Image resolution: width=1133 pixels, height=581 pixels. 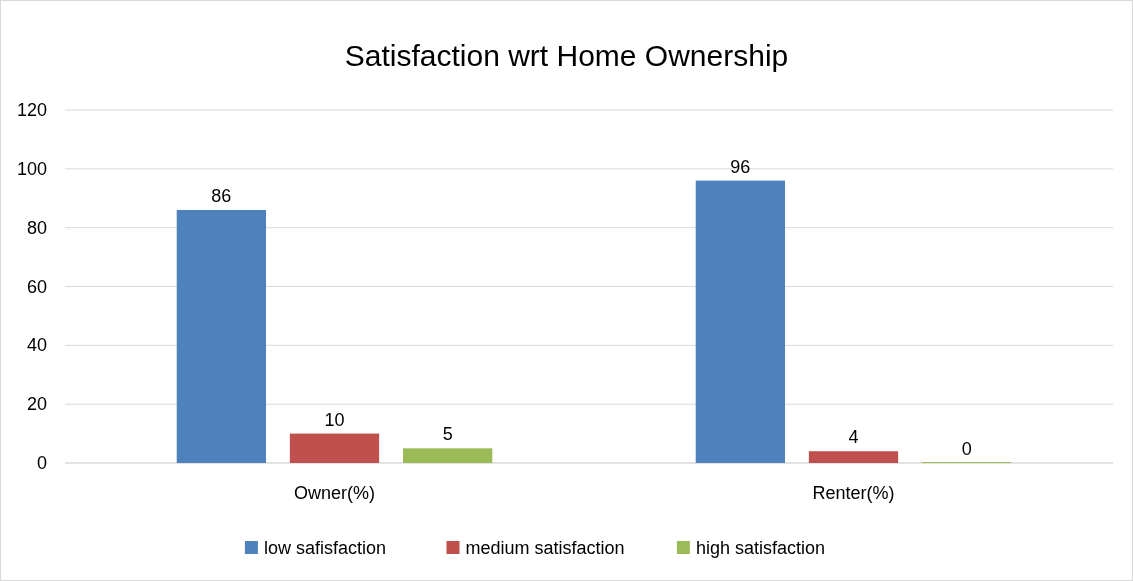 What do you see at coordinates (36, 286) in the screenshot?
I see `y-tick-label: 60` at bounding box center [36, 286].